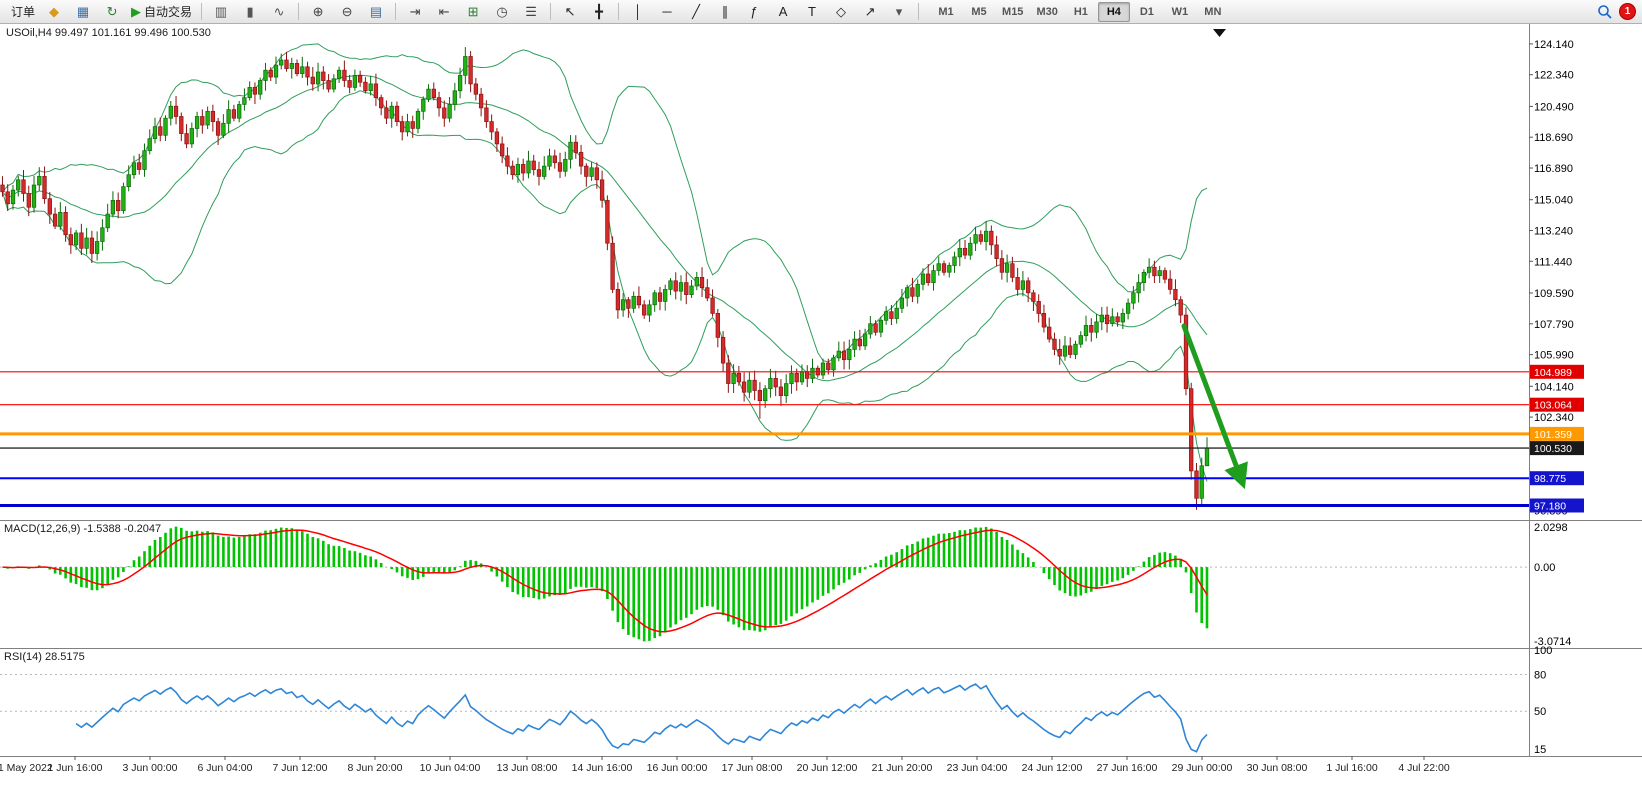  Describe the element at coordinates (570, 11) in the screenshot. I see `cursor-icon: ↖` at that location.